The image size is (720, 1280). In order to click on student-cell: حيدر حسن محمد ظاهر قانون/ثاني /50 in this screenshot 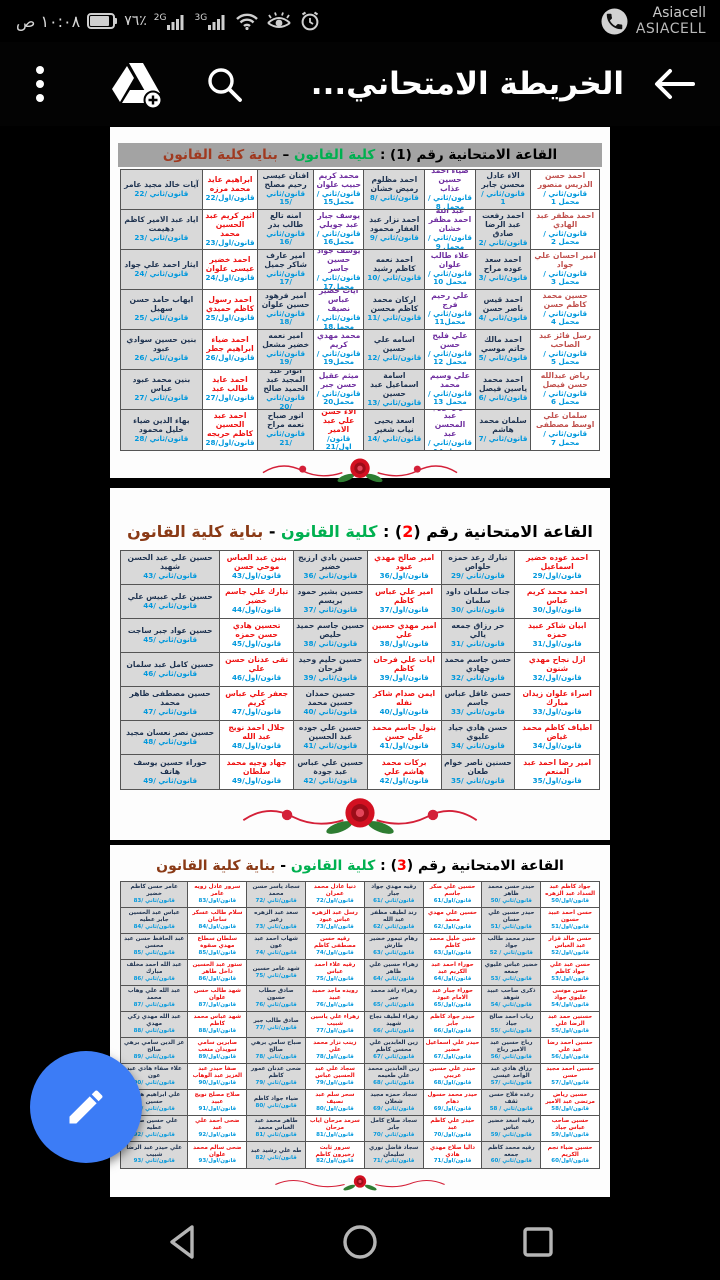, I will do `click(511, 895)`.